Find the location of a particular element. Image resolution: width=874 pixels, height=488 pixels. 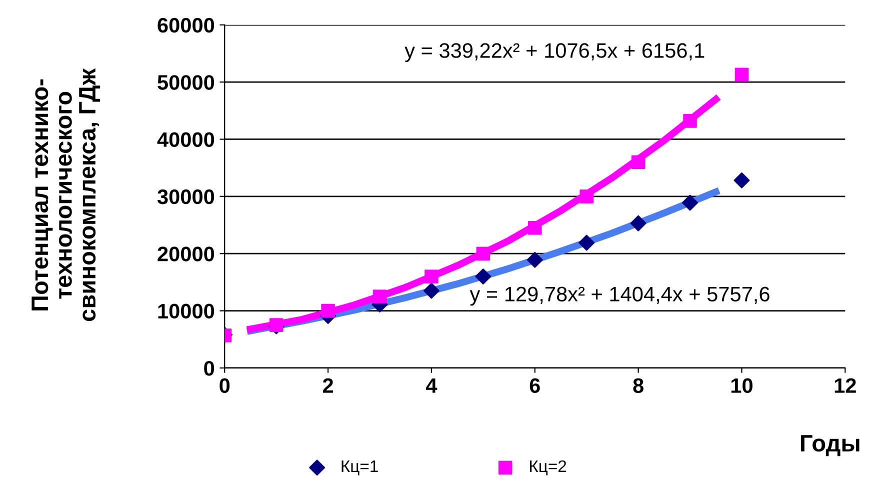

legend-label: Кц=1 is located at coordinates (360, 468).